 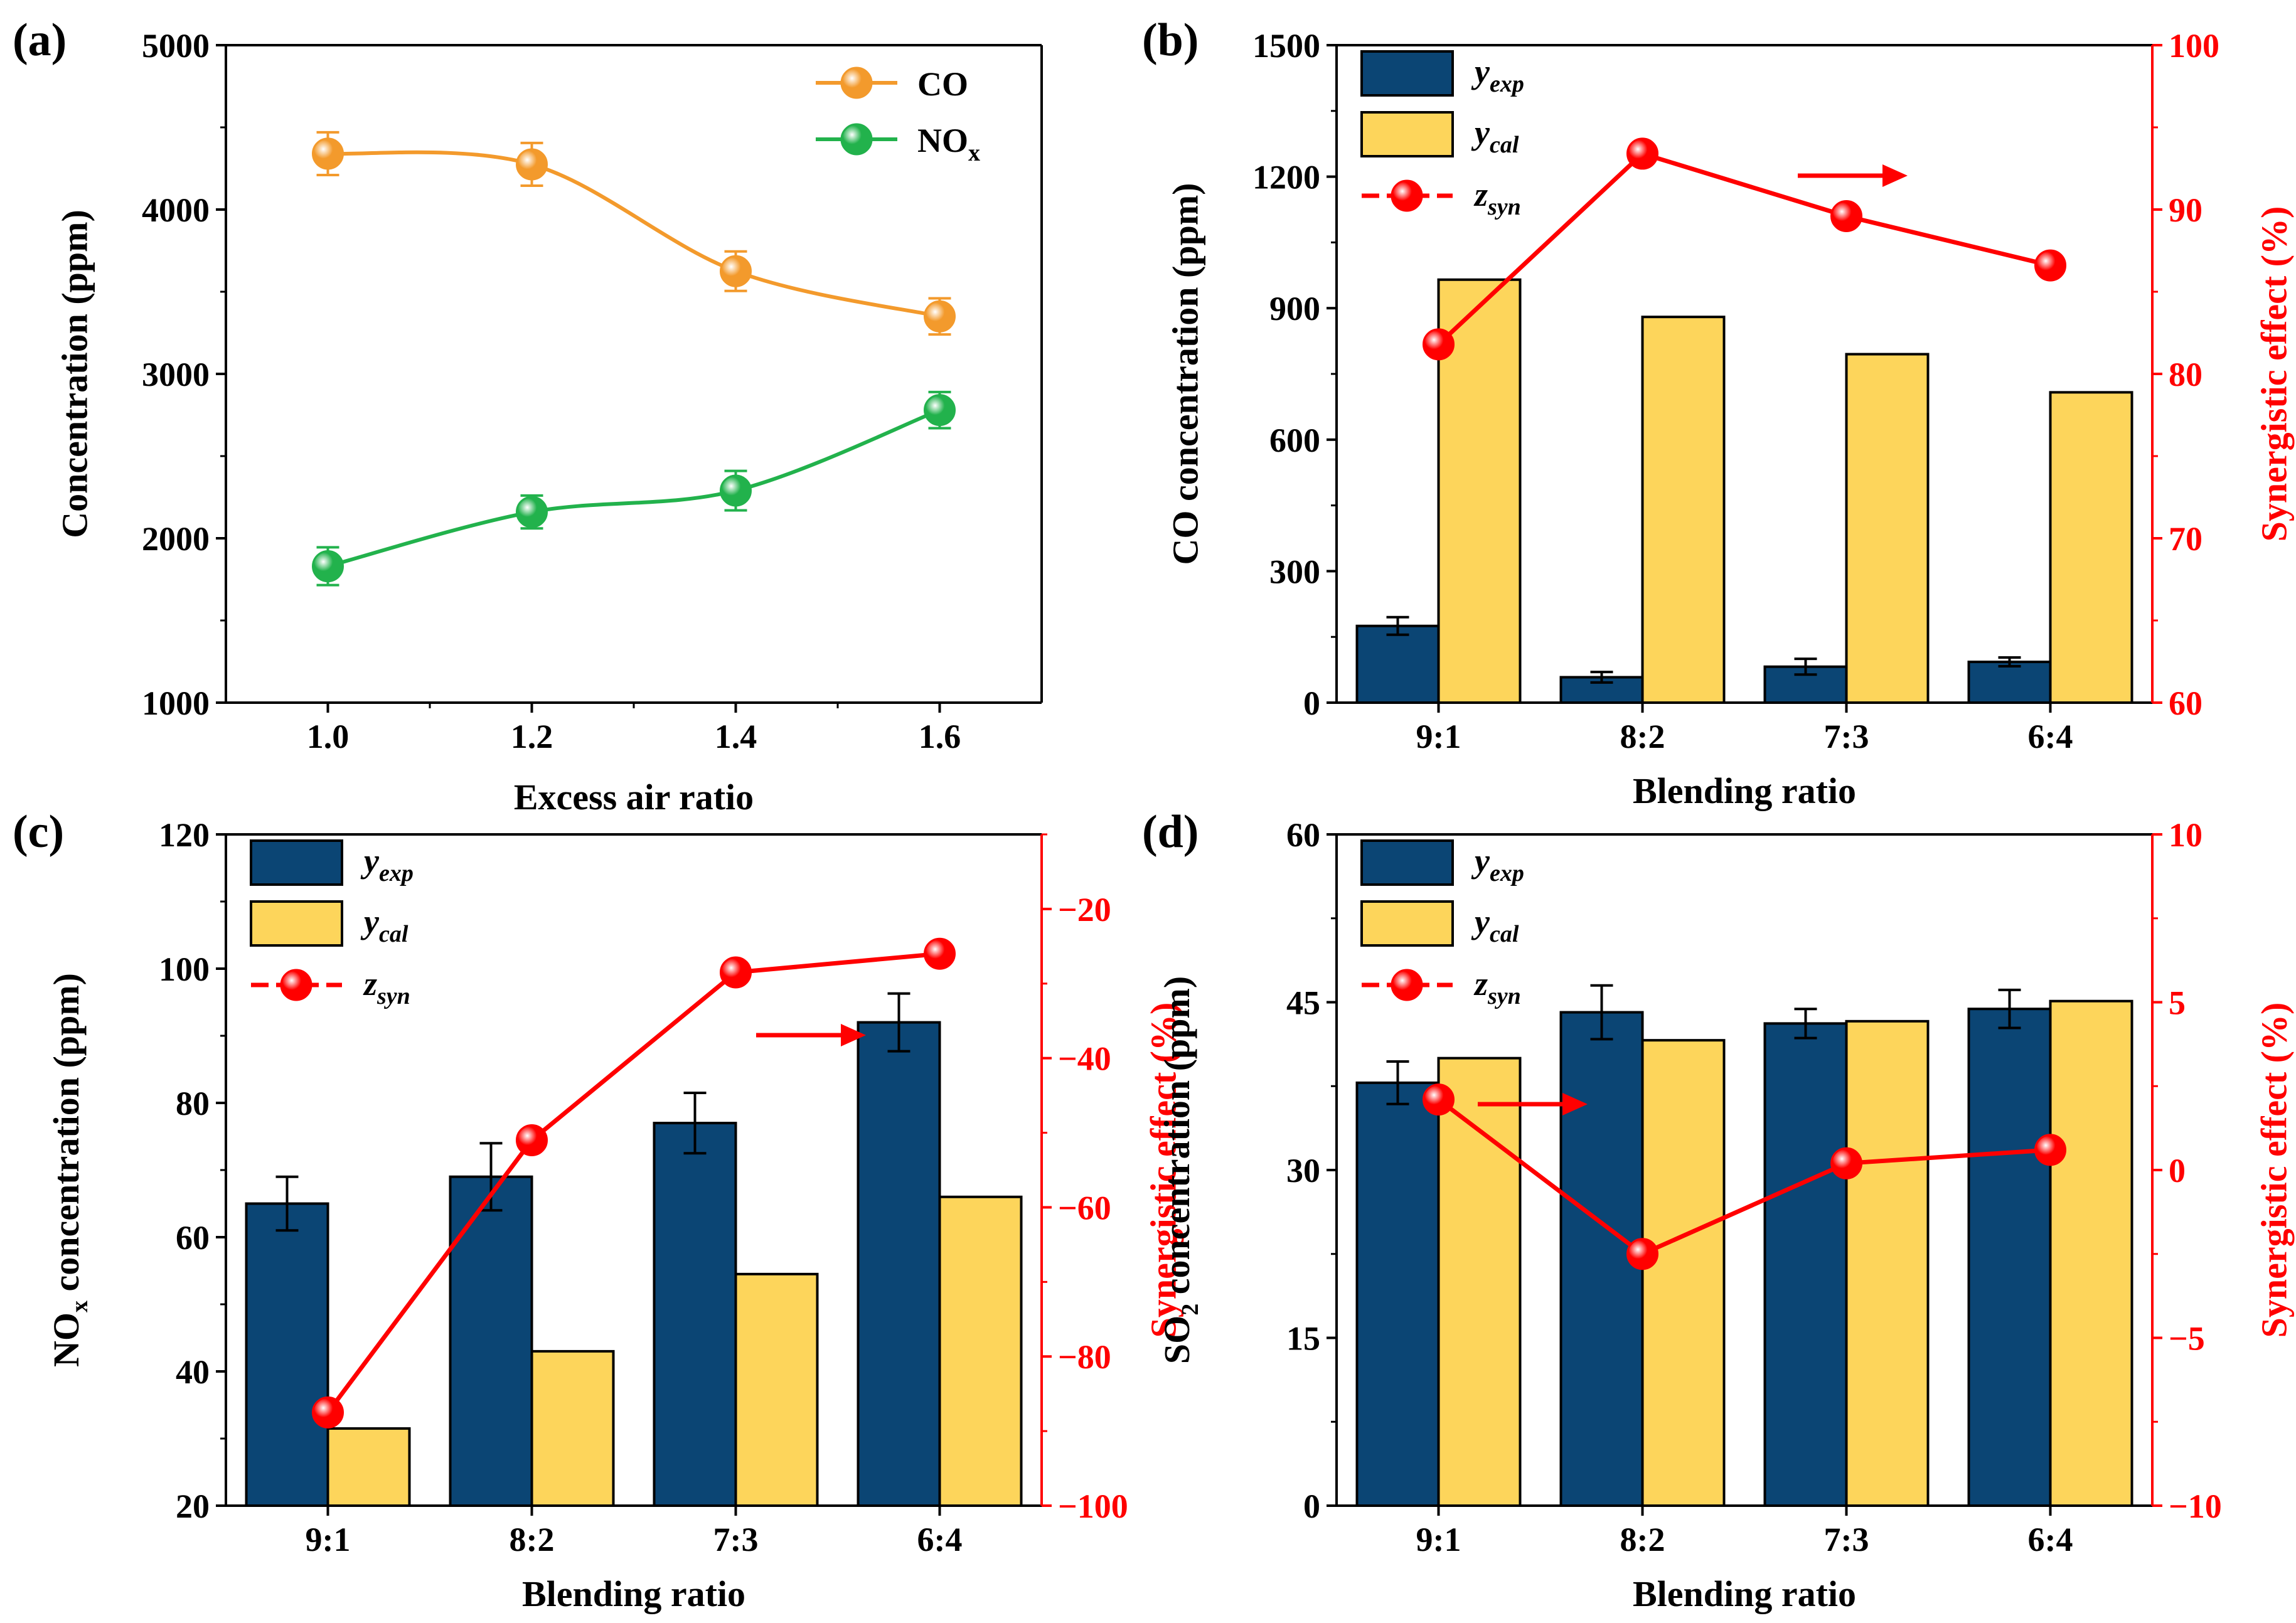 I want to click on y-tick-label: 2000, so click(x=176, y=539).